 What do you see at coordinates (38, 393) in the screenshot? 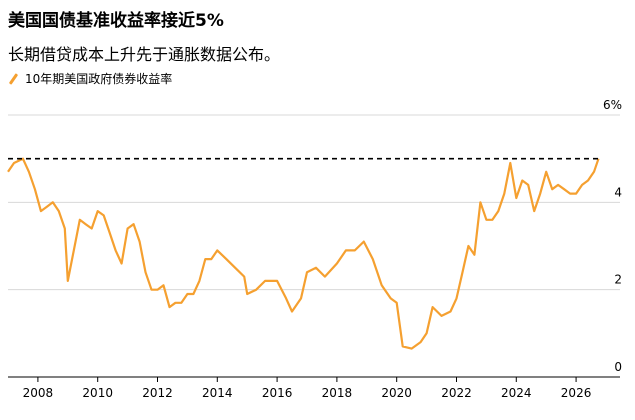
I see `x-tick-label-2008: 2008` at bounding box center [38, 393].